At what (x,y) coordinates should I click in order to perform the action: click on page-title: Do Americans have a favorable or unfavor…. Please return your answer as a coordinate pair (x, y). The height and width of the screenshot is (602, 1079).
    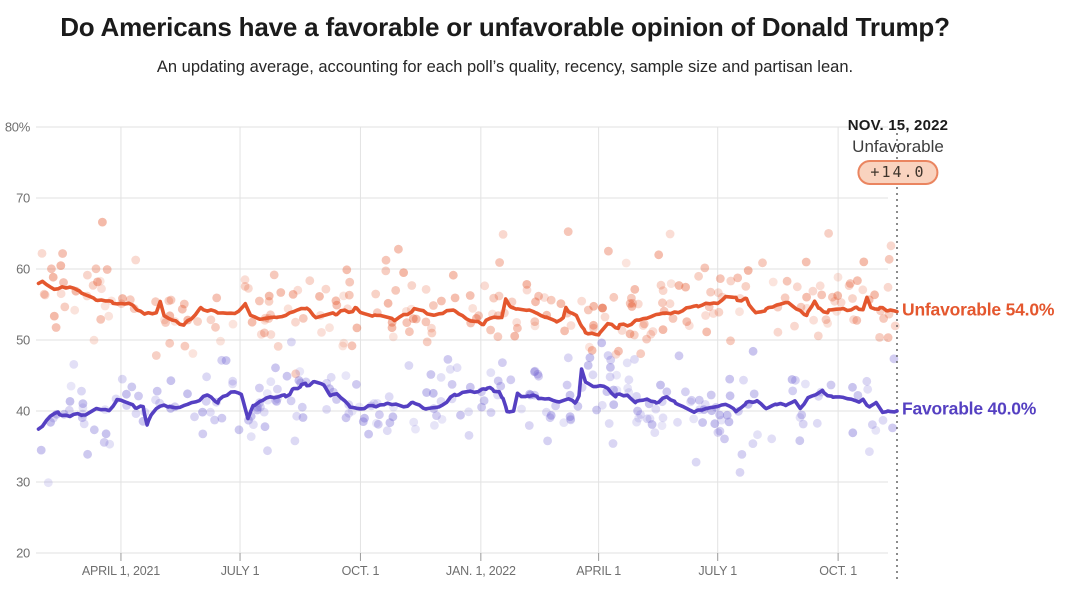
    Looking at the image, I should click on (505, 27).